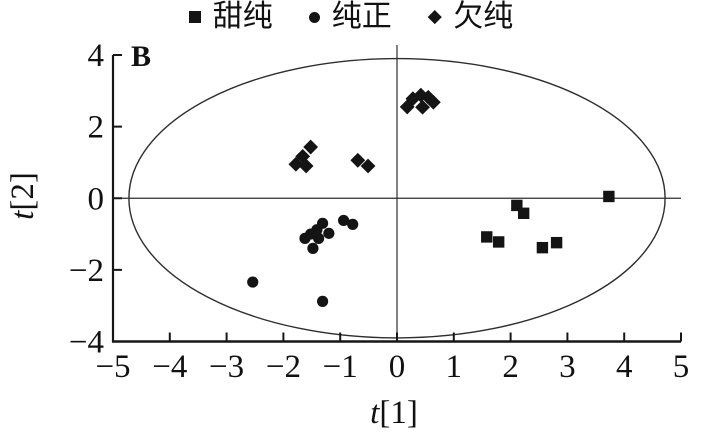 This screenshot has width=702, height=434. Describe the element at coordinates (454, 367) in the screenshot. I see `x-tick-label: 1` at that location.